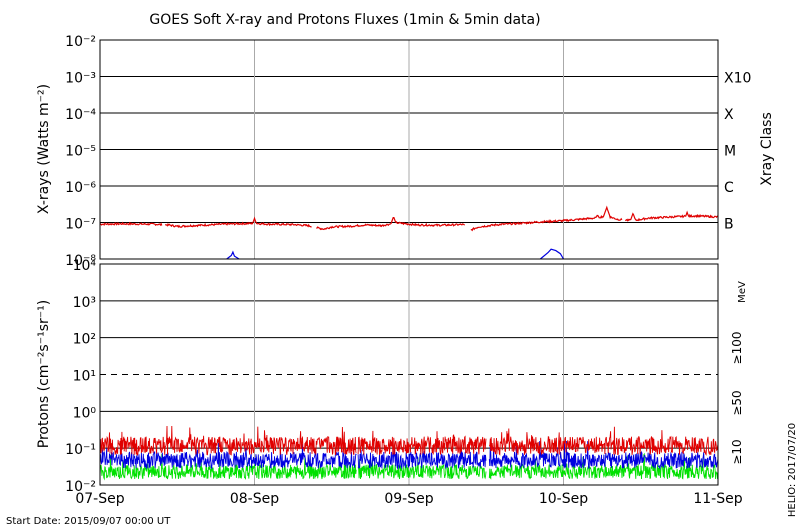 Image resolution: width=800 pixels, height=530 pixels. What do you see at coordinates (729, 115) in the screenshot?
I see `xray-class-label: X` at bounding box center [729, 115].